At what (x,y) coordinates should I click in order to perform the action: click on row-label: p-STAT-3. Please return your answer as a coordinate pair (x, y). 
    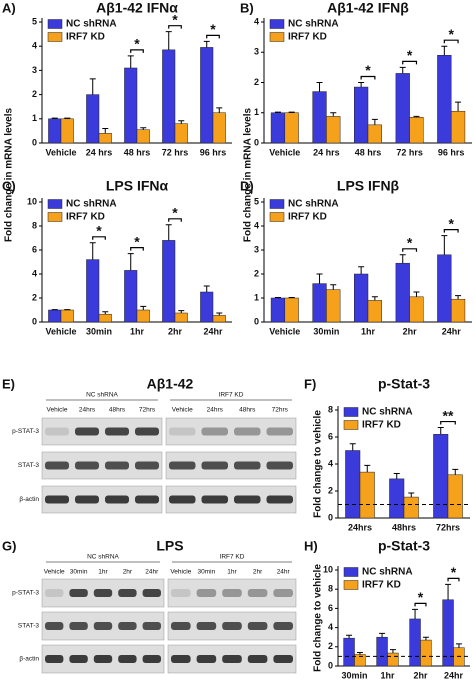
    Looking at the image, I should click on (25, 431).